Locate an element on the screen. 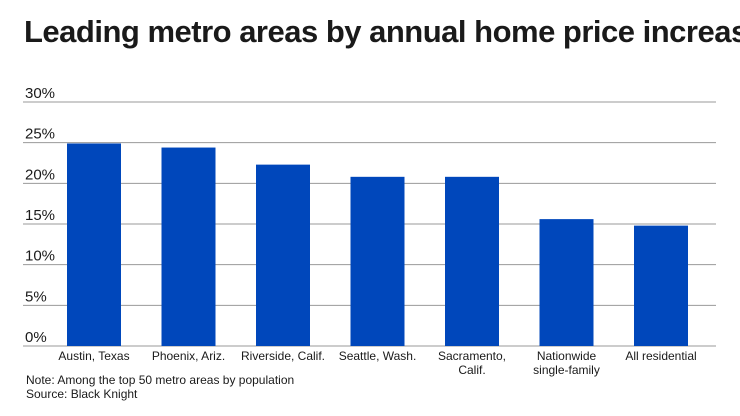  y-tick-label: 15% is located at coordinates (40, 215).